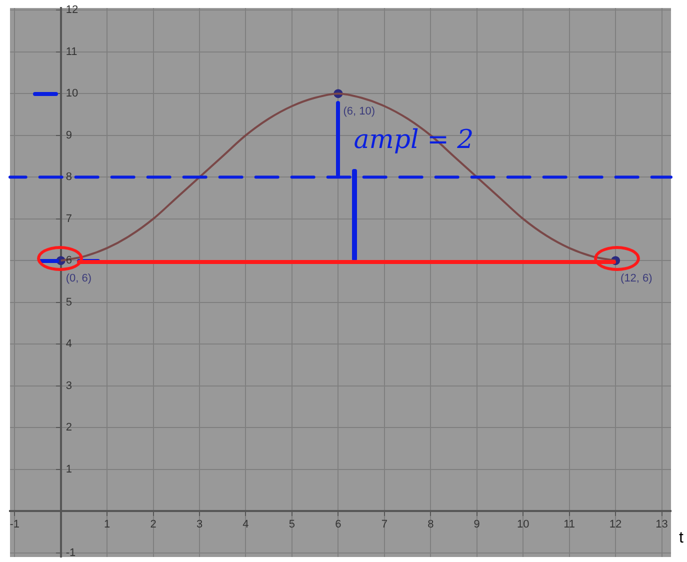 This screenshot has width=687, height=562. What do you see at coordinates (72, 52) in the screenshot?
I see `y-tick-label: 11` at bounding box center [72, 52].